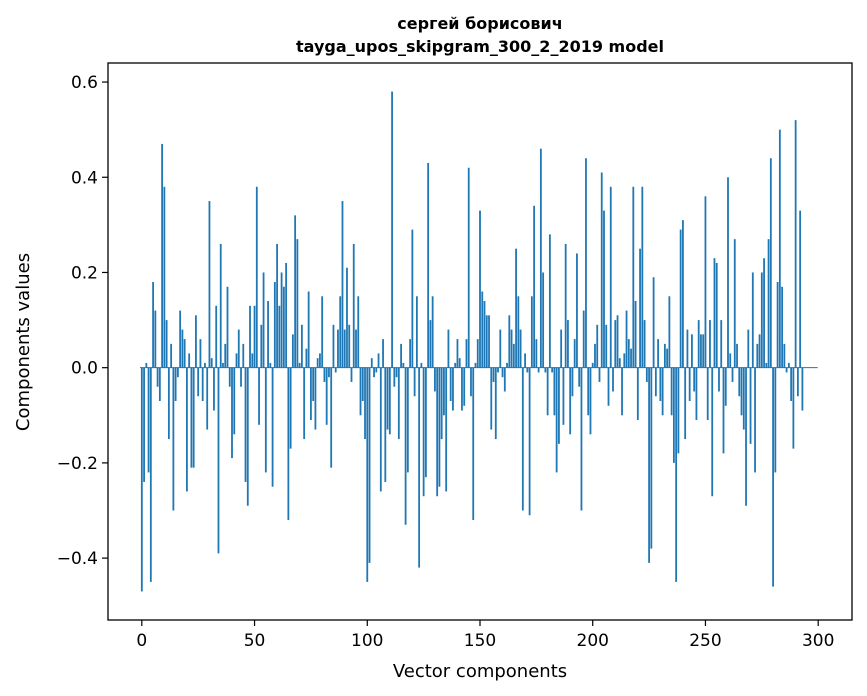  Describe the element at coordinates (367, 641) in the screenshot. I see `x-tick-label: 100` at that location.